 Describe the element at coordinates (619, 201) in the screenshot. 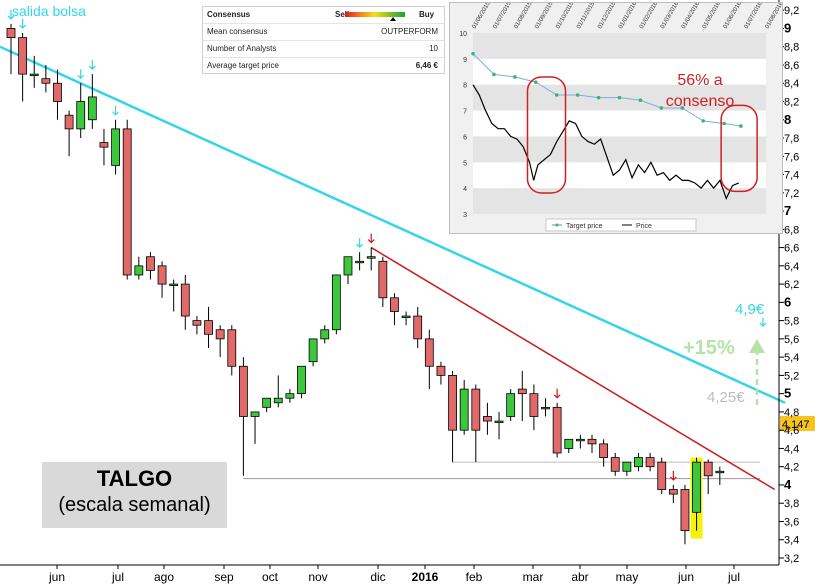

I see `inset-grid-band` at that location.